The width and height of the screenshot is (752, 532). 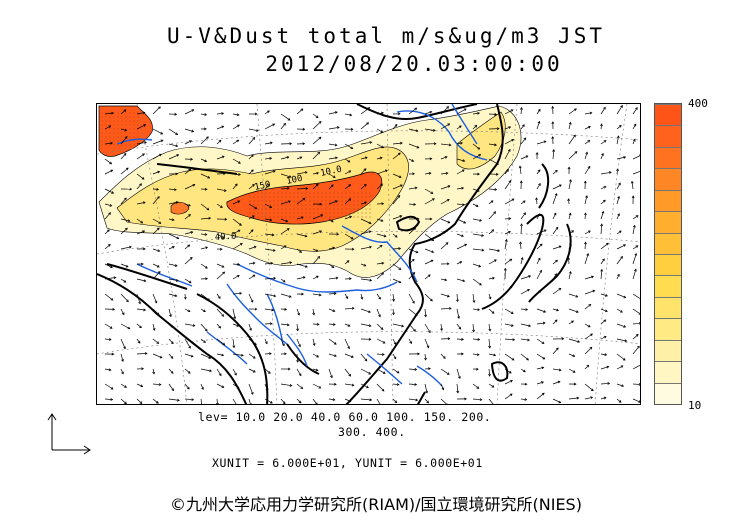 I want to click on colorbar-segment, so click(x=668, y=136).